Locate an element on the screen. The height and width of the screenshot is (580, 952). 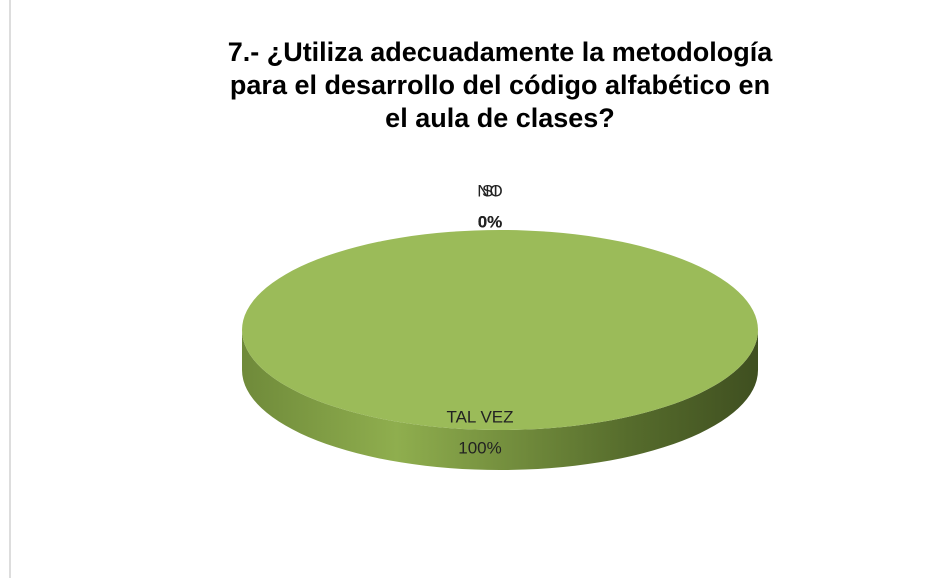
data-label-category: SI is located at coordinates (490, 190).